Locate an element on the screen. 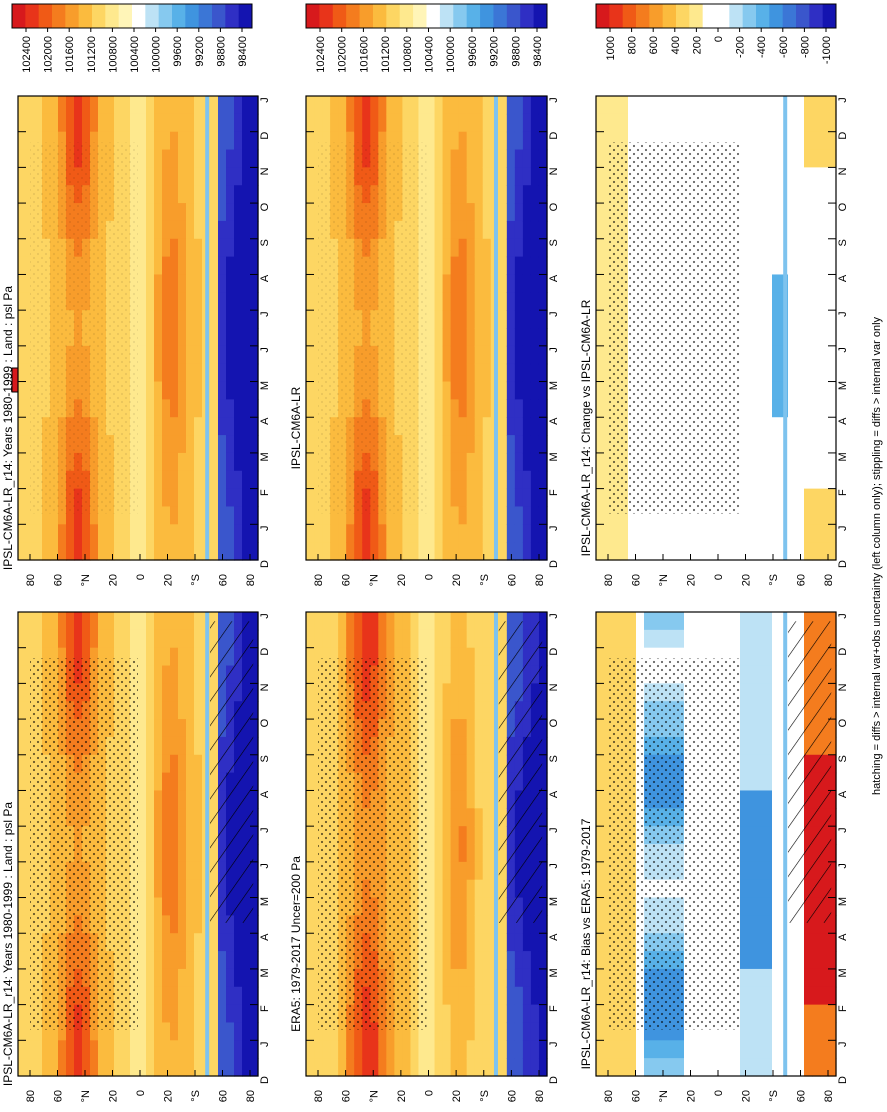 Image resolution: width=887 pixels, height=1112 pixels. month-label: N is located at coordinates (843, 687).